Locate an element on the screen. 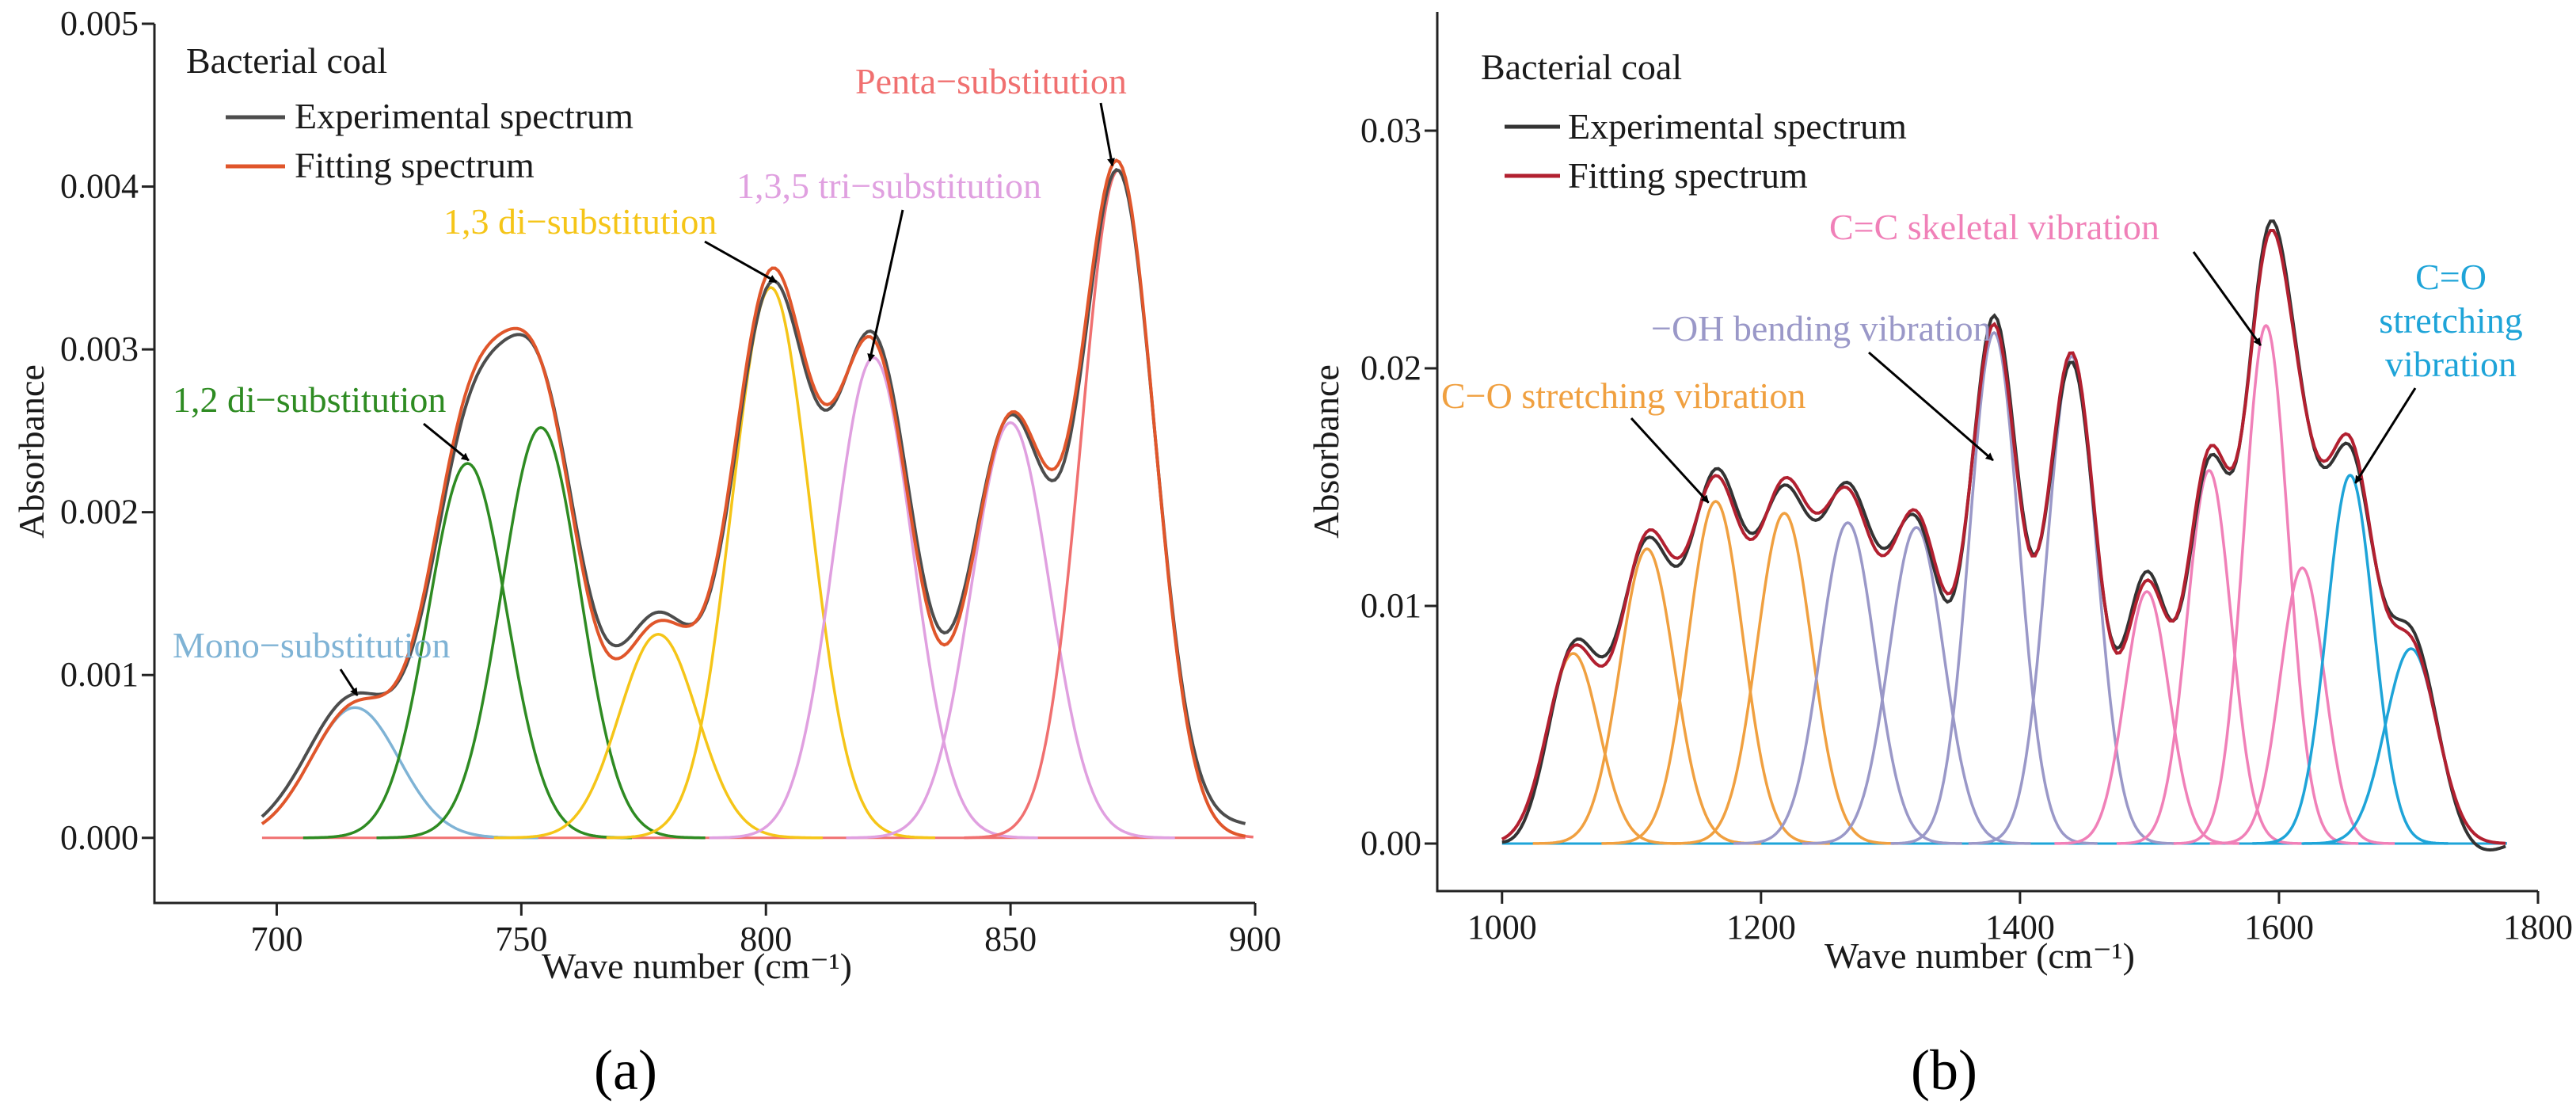 This screenshot has width=2576, height=1120. panel-a-annot-12-di: 1,2 di−substitution is located at coordinates (309, 399).